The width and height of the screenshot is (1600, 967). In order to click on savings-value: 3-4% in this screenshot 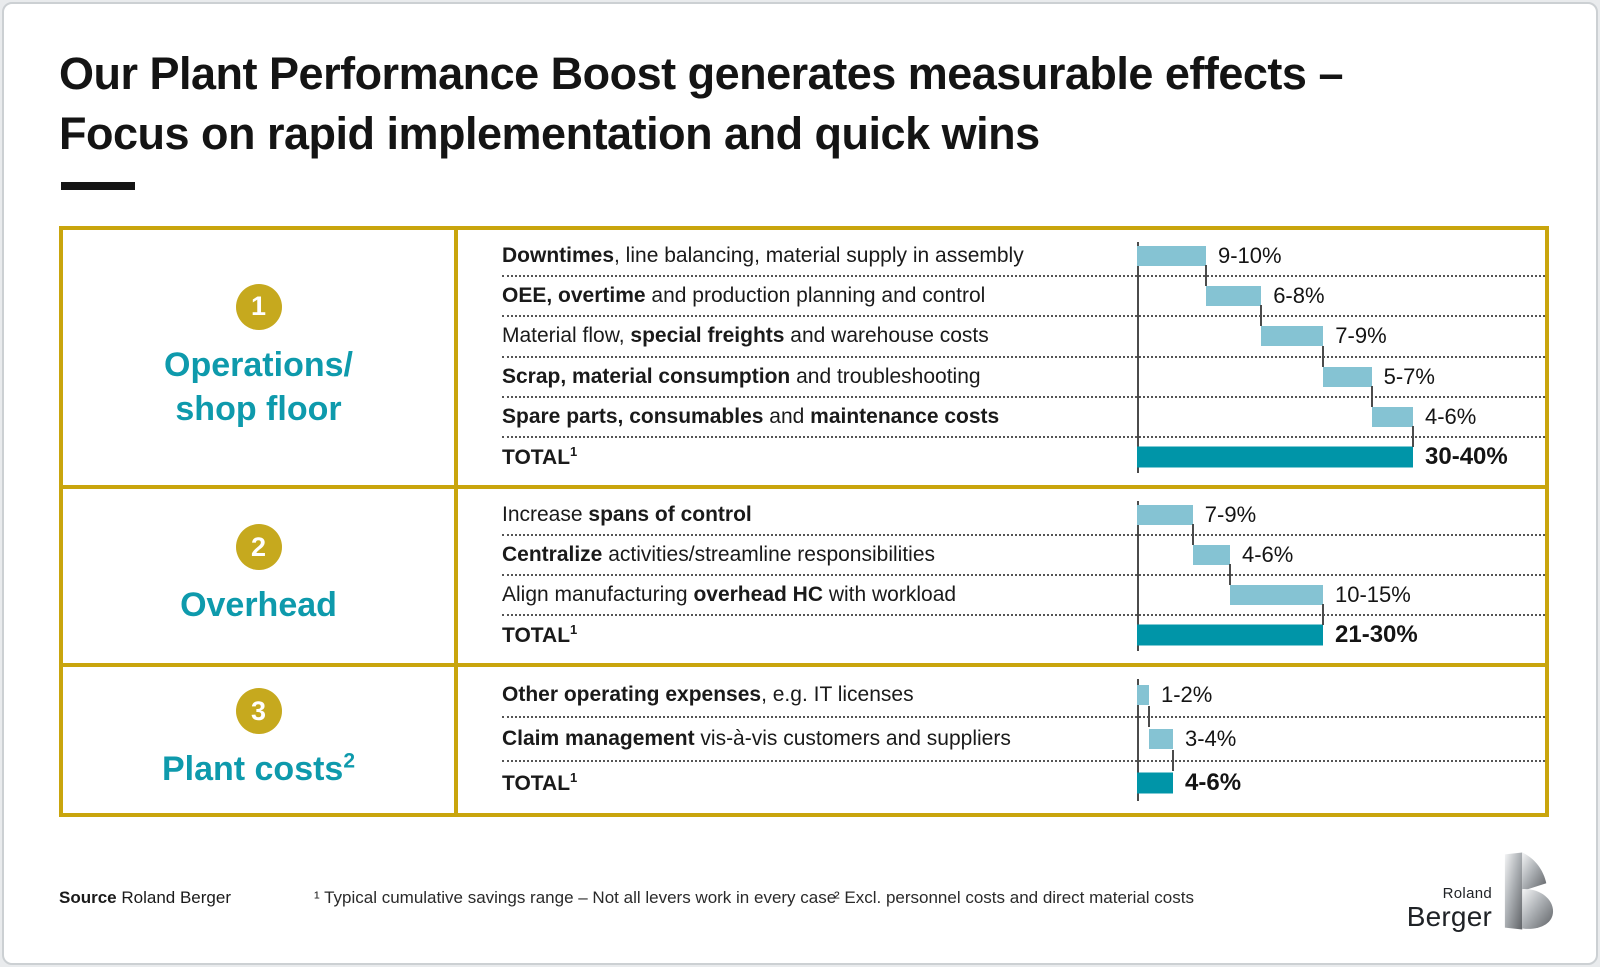, I will do `click(1211, 738)`.